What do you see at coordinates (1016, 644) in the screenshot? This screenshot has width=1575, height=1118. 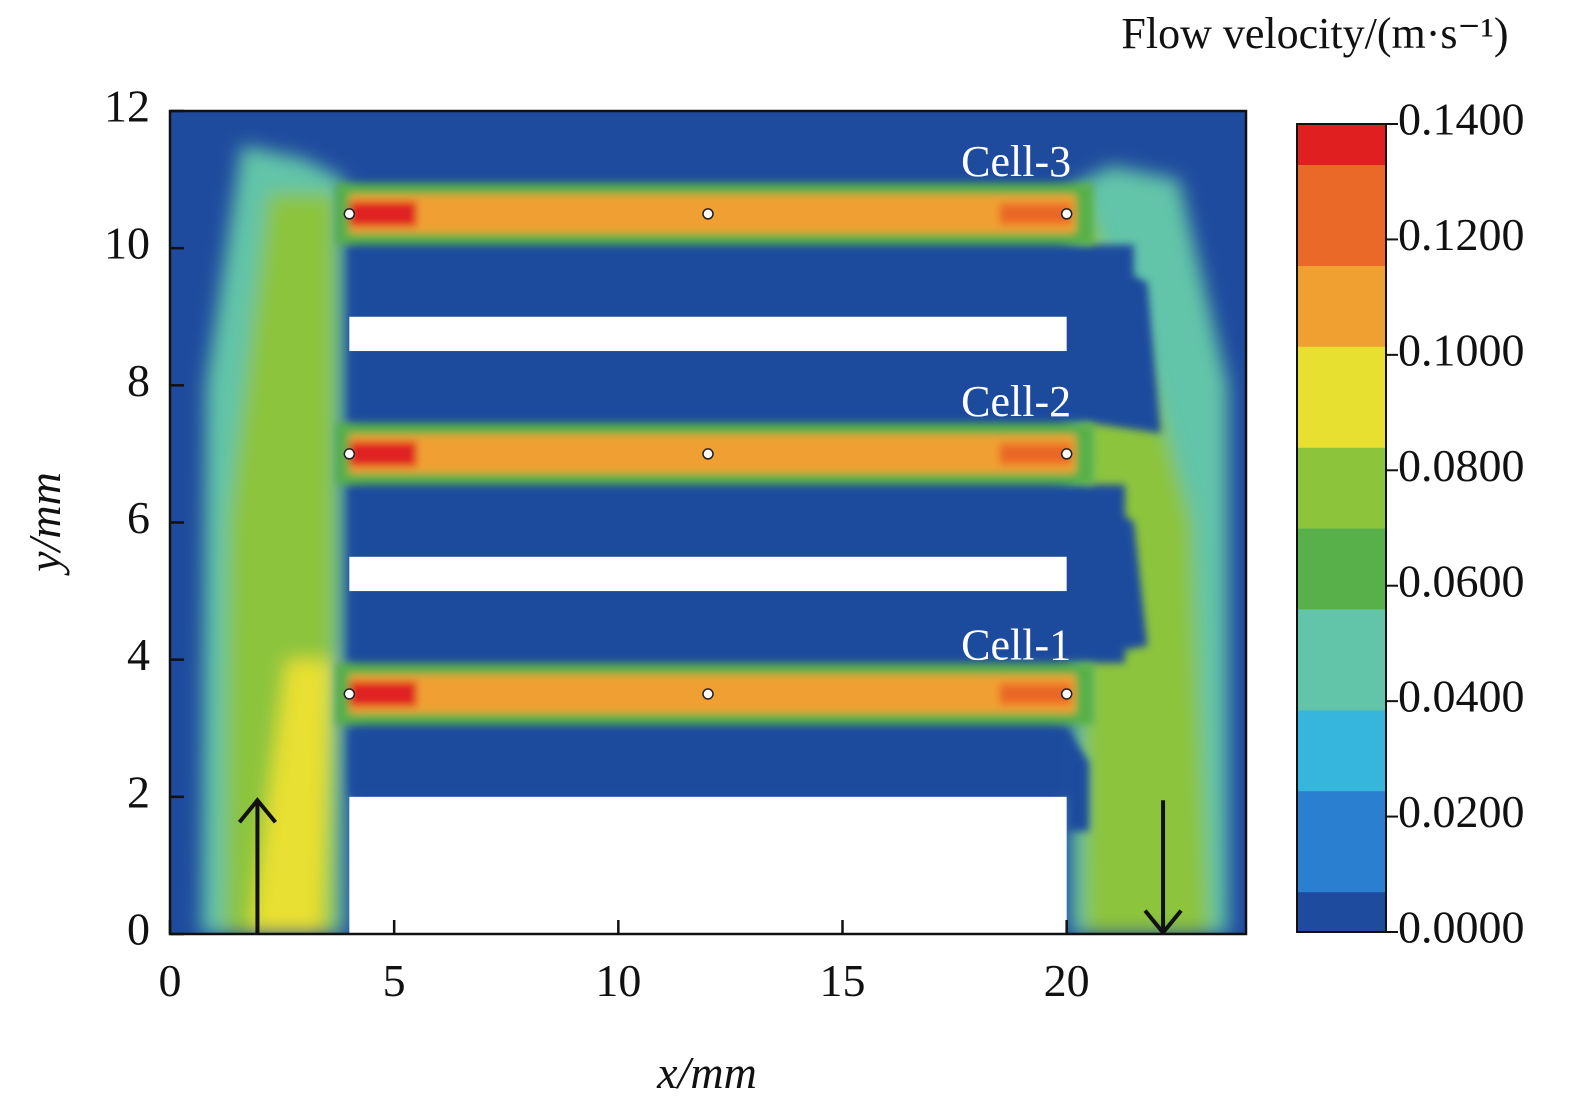 I see `cell-label: Cell-1` at bounding box center [1016, 644].